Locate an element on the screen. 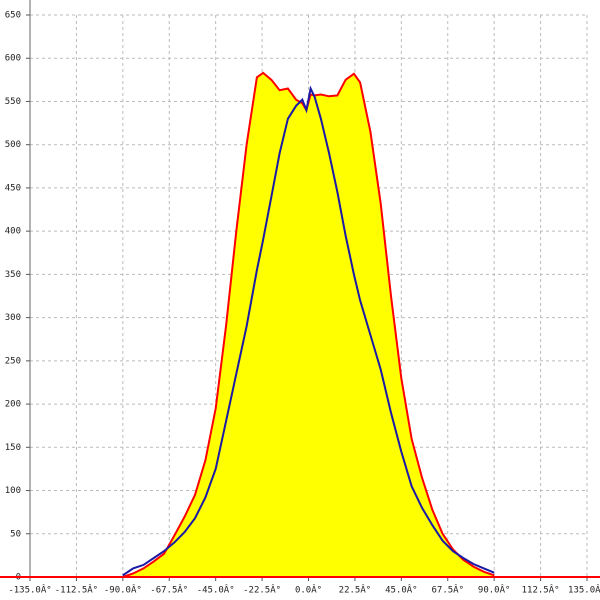 The image size is (600, 600). y-tick-label: 300 is located at coordinates (13, 318).